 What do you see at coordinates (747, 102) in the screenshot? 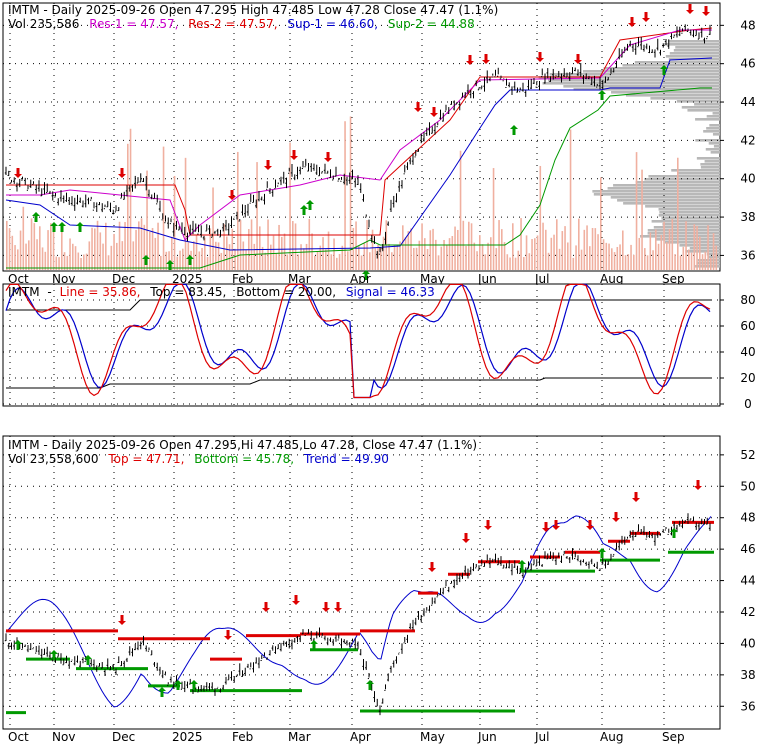
I see `ytick-label: 44` at bounding box center [747, 102].